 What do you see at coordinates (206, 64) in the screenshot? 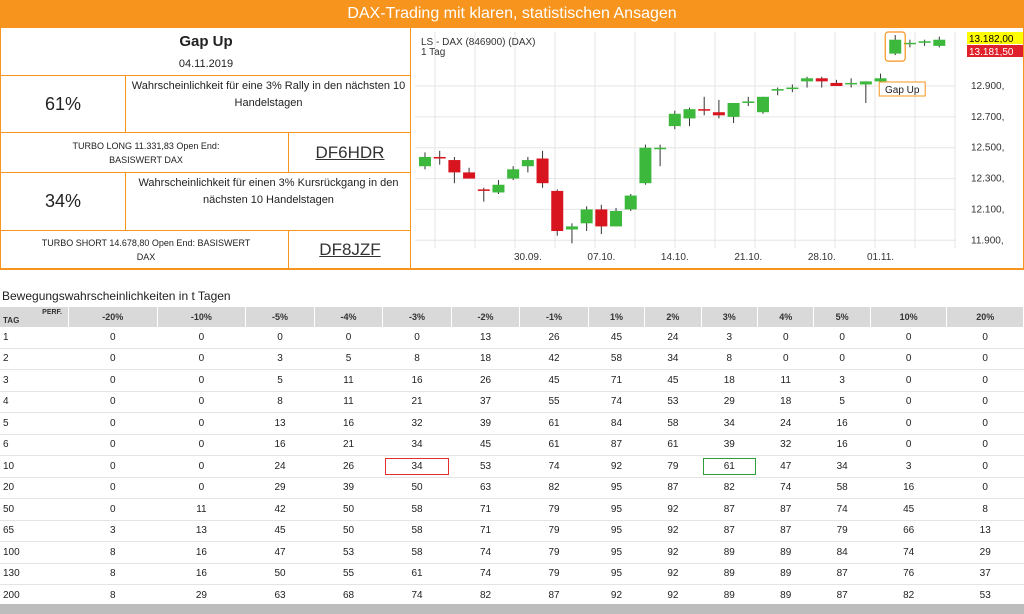
I see `signal-date: 04.11.2019` at bounding box center [206, 64].